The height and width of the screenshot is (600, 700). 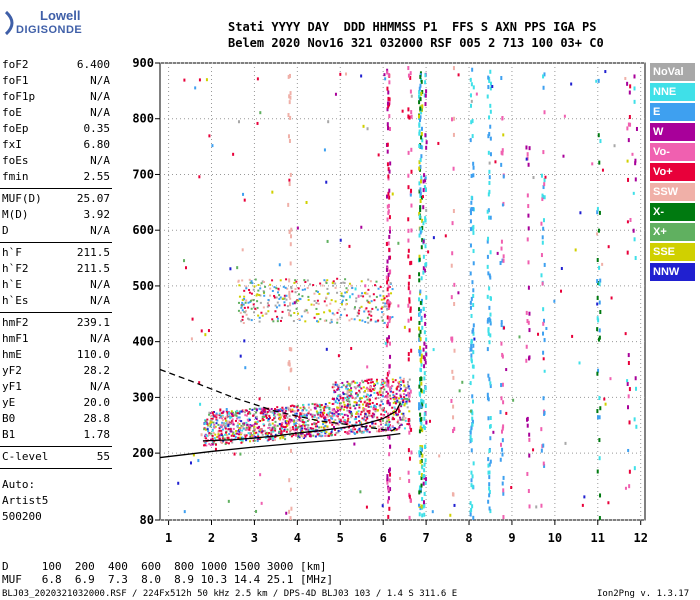 What do you see at coordinates (60, 15) in the screenshot?
I see `logo-text-lowell: Lowell` at bounding box center [60, 15].